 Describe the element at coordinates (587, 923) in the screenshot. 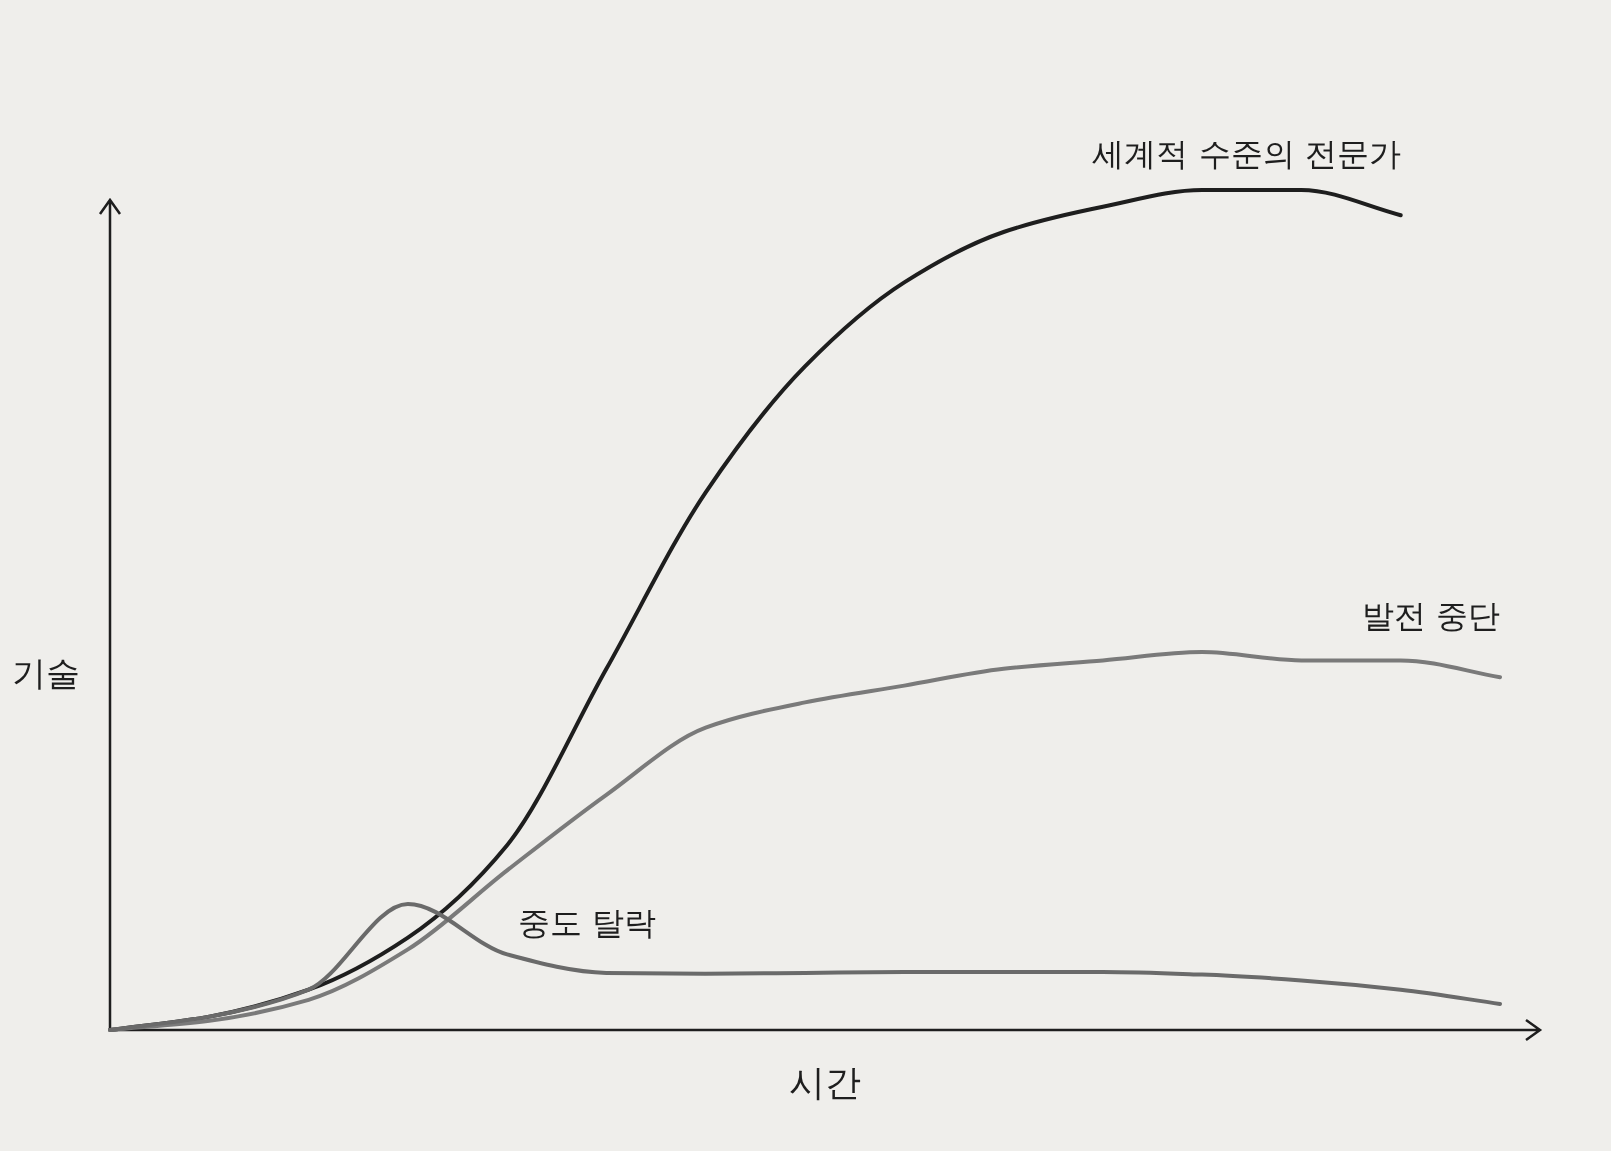

I see `series-label: 중도 탈락` at that location.